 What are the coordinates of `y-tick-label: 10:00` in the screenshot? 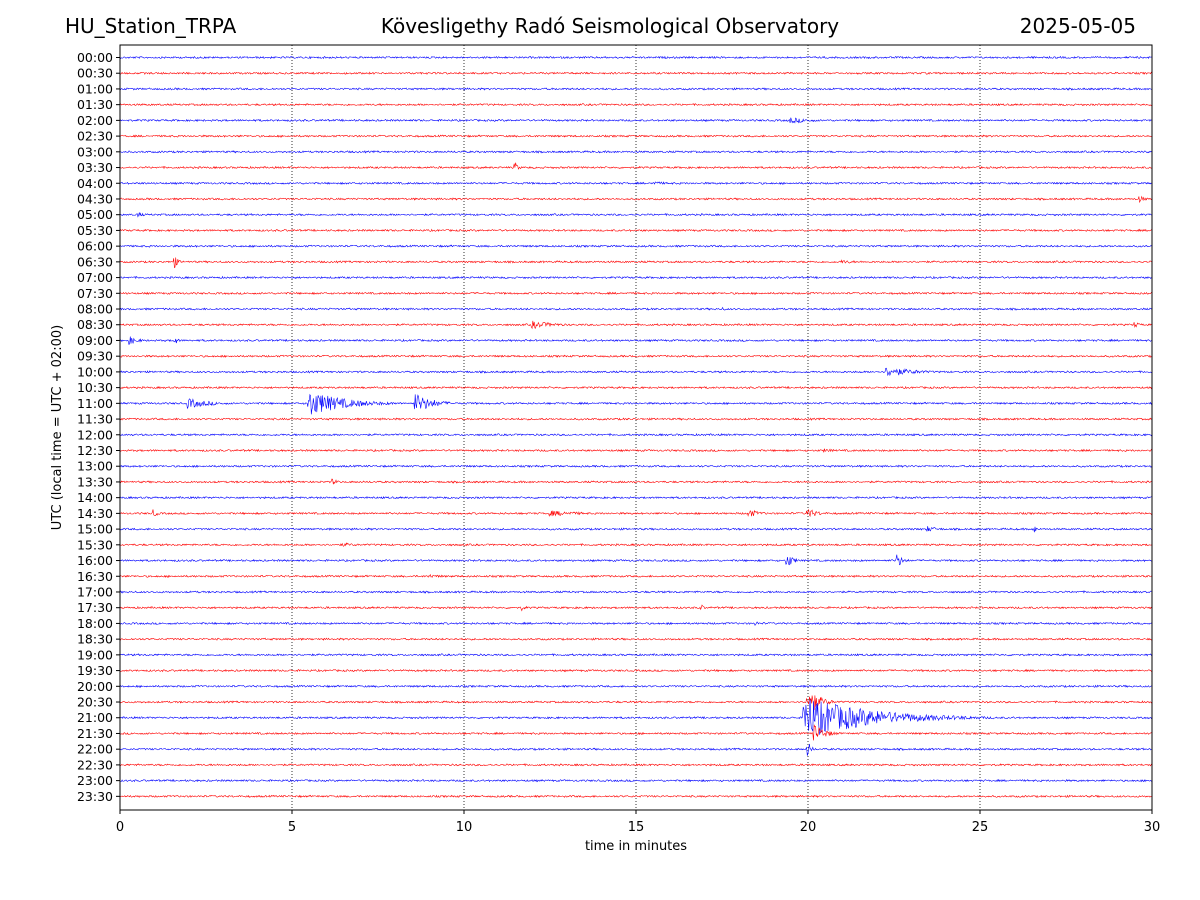 It's located at (95, 371).